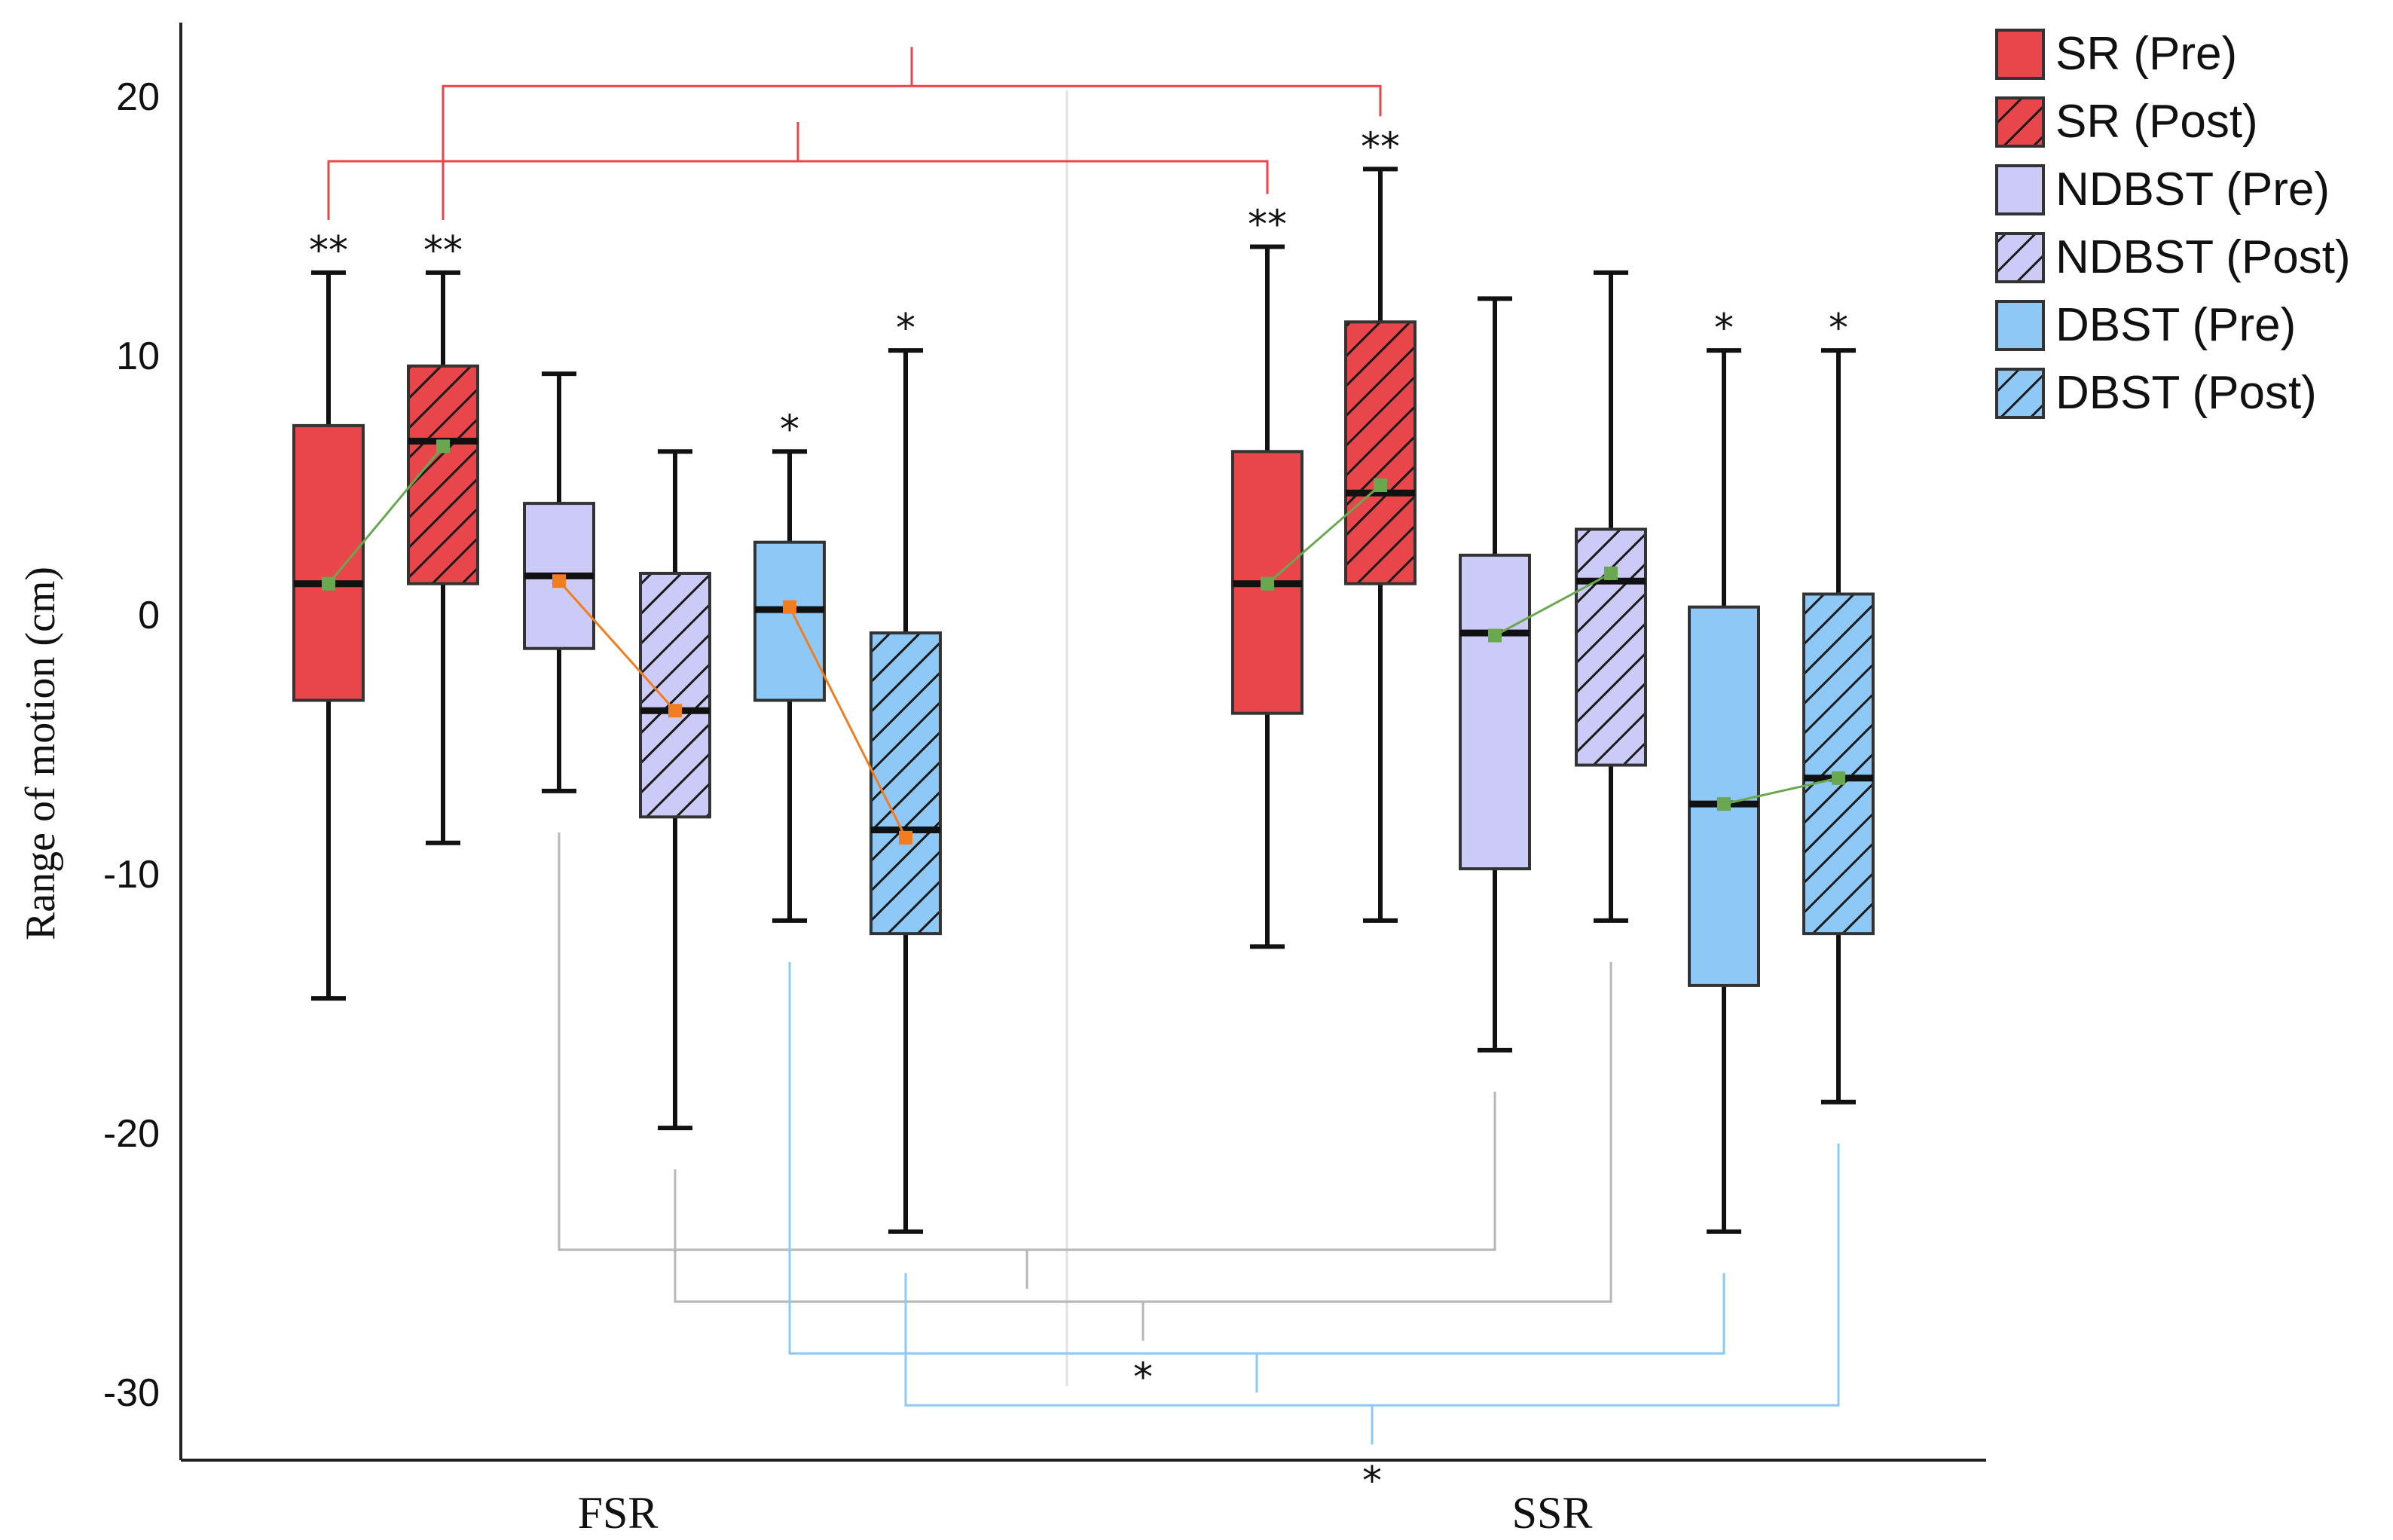  I want to click on box-fsr-sr-pre: **, so click(329, 614).